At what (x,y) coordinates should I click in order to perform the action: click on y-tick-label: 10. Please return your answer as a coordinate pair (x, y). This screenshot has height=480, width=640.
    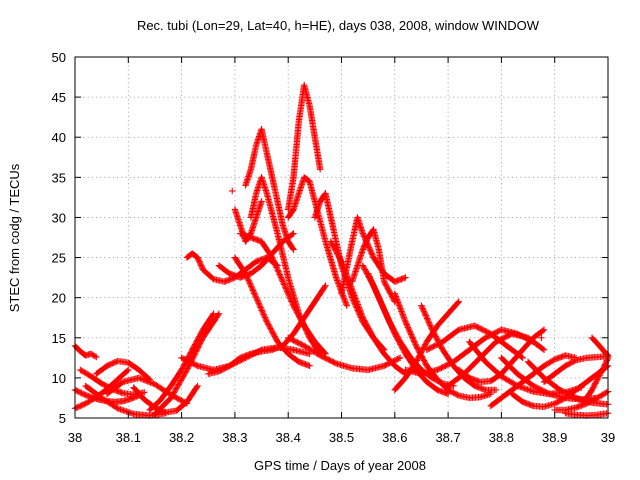
    Looking at the image, I should click on (59, 378).